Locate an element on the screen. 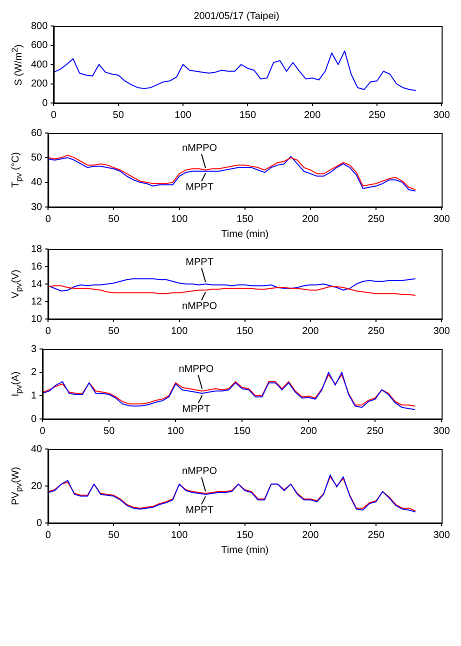 This screenshot has width=461, height=646. x-tick-label: 0 is located at coordinates (53, 115).